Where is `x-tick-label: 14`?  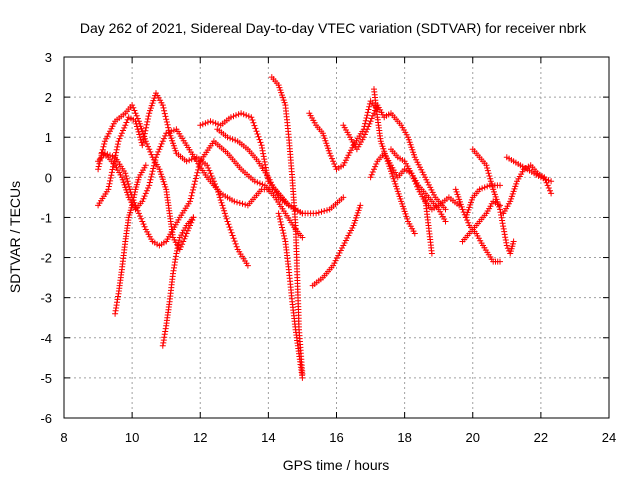 x-tick-label: 14 is located at coordinates (268, 437).